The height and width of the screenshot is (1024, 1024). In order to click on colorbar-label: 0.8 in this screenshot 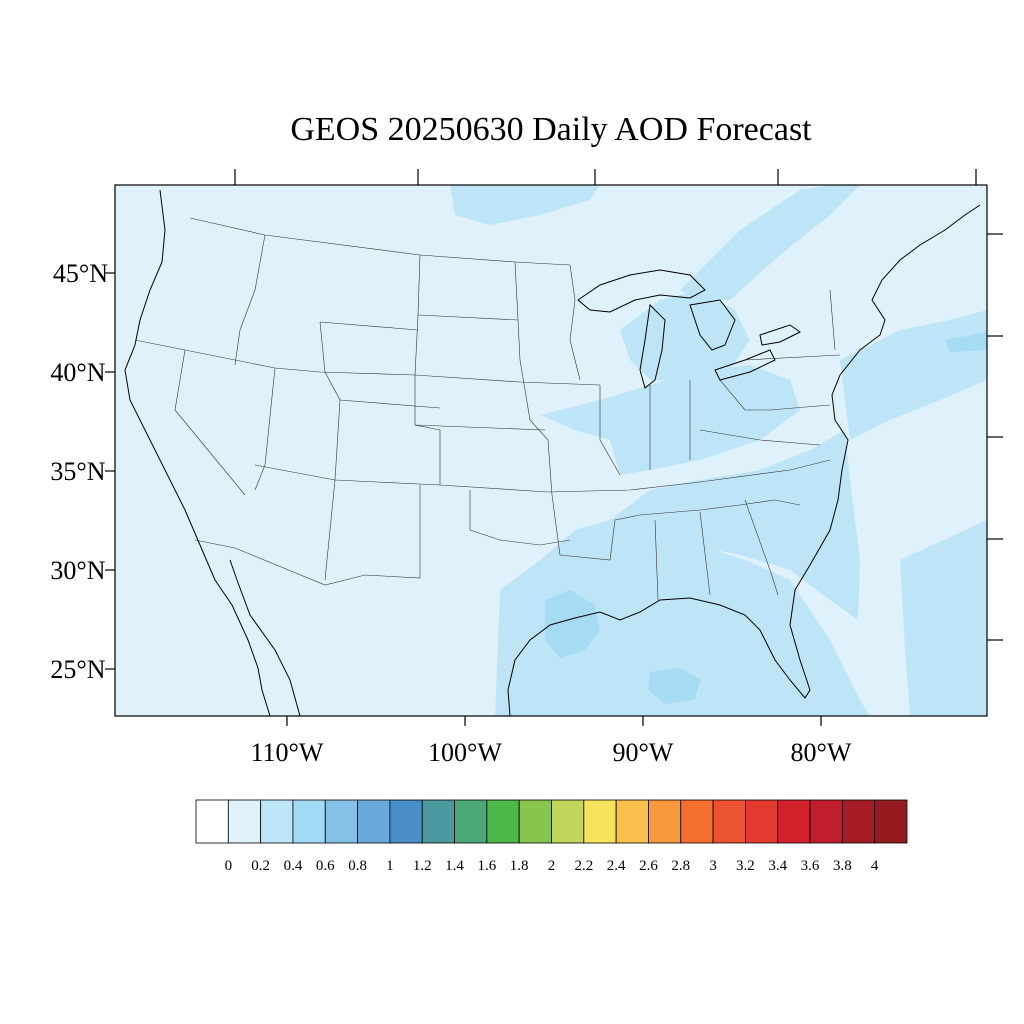, I will do `click(357, 866)`.